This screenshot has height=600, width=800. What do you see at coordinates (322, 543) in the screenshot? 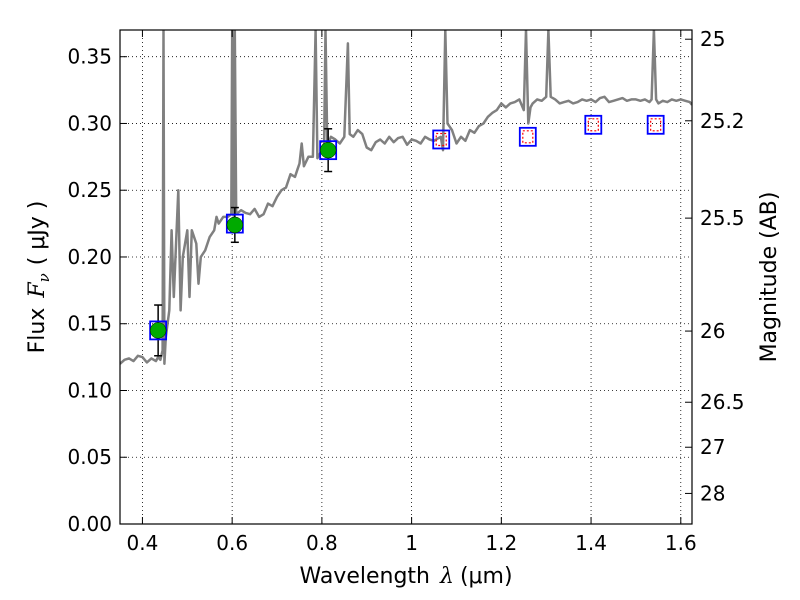
I see `x-tick-label: 0.8` at bounding box center [322, 543].